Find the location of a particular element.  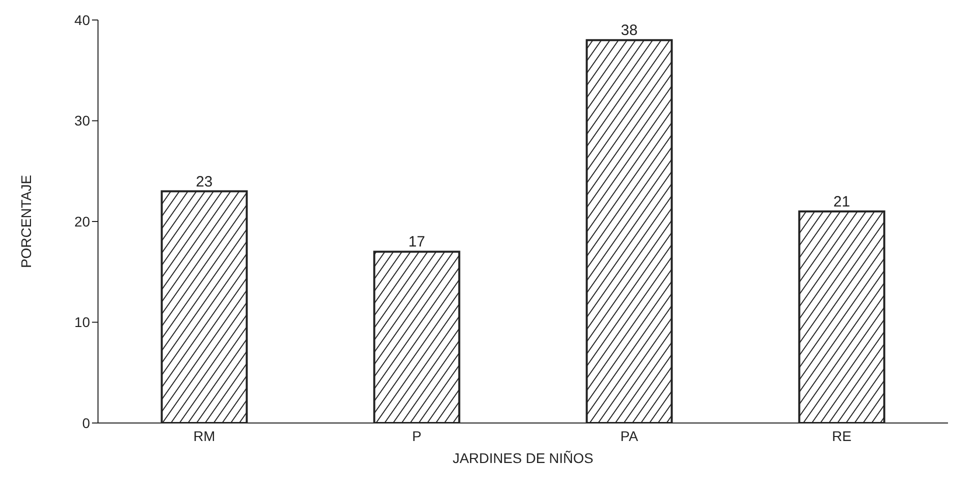

y-tick-label: 40 is located at coordinates (82, 20).